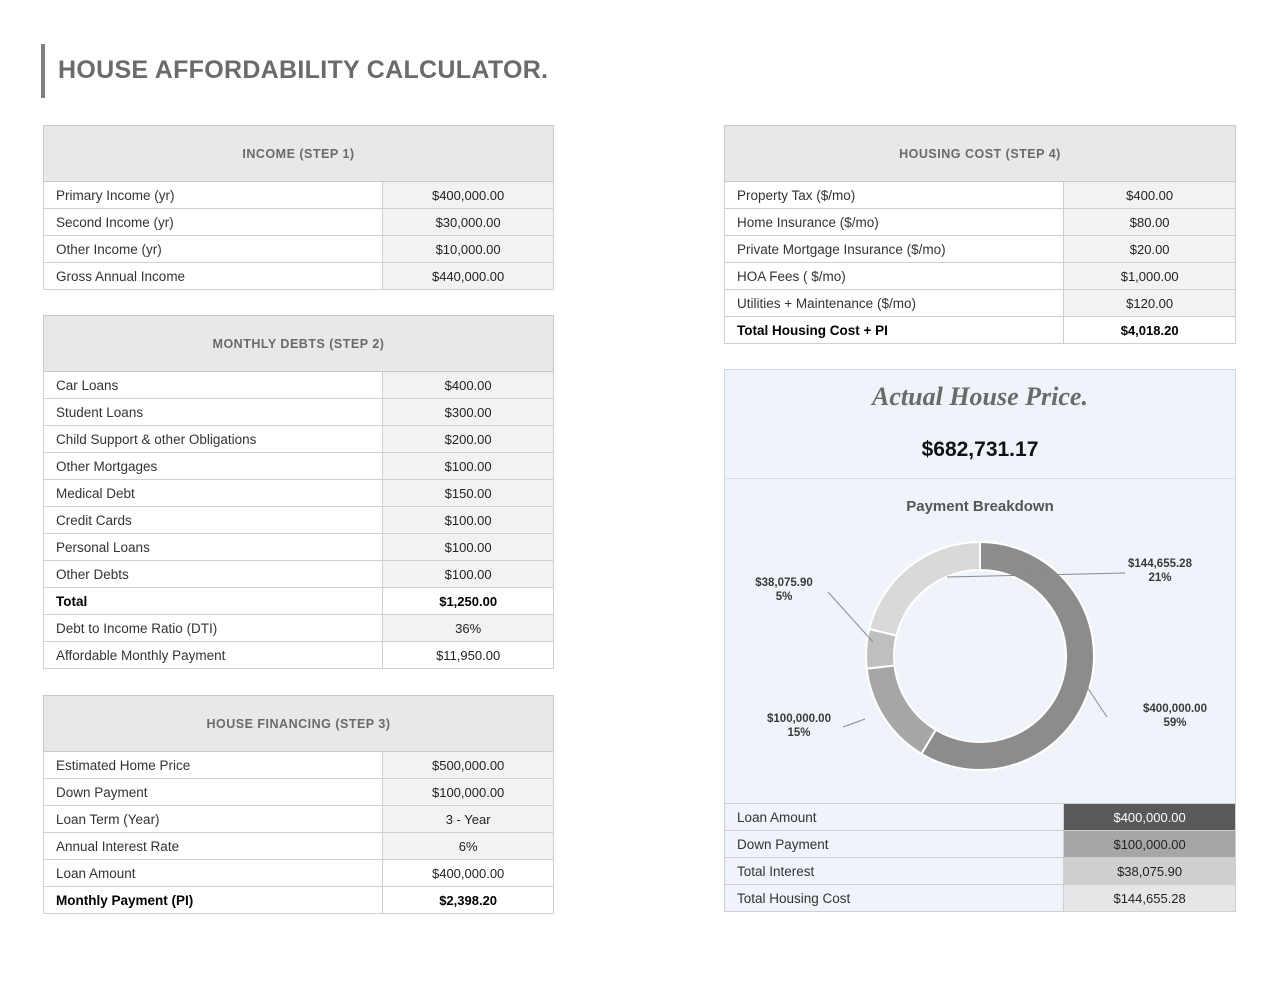  I want to click on row-value-input: 6%, so click(468, 846).